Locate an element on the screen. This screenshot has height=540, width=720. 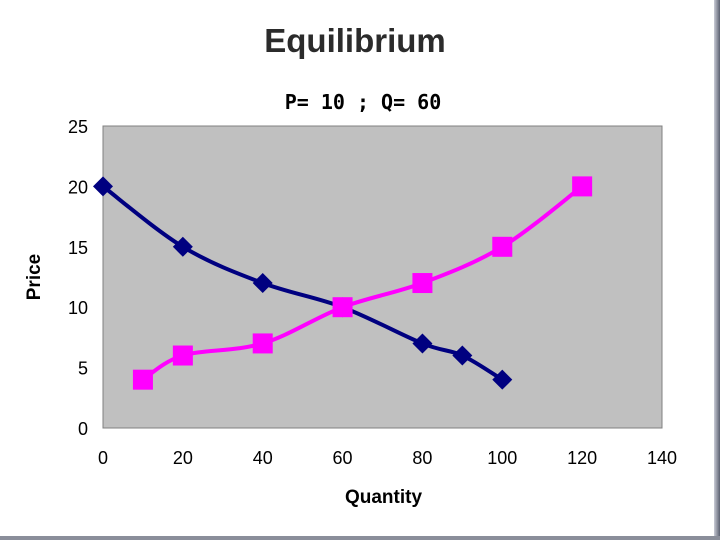
y-tick-label: 10 is located at coordinates (78, 308).